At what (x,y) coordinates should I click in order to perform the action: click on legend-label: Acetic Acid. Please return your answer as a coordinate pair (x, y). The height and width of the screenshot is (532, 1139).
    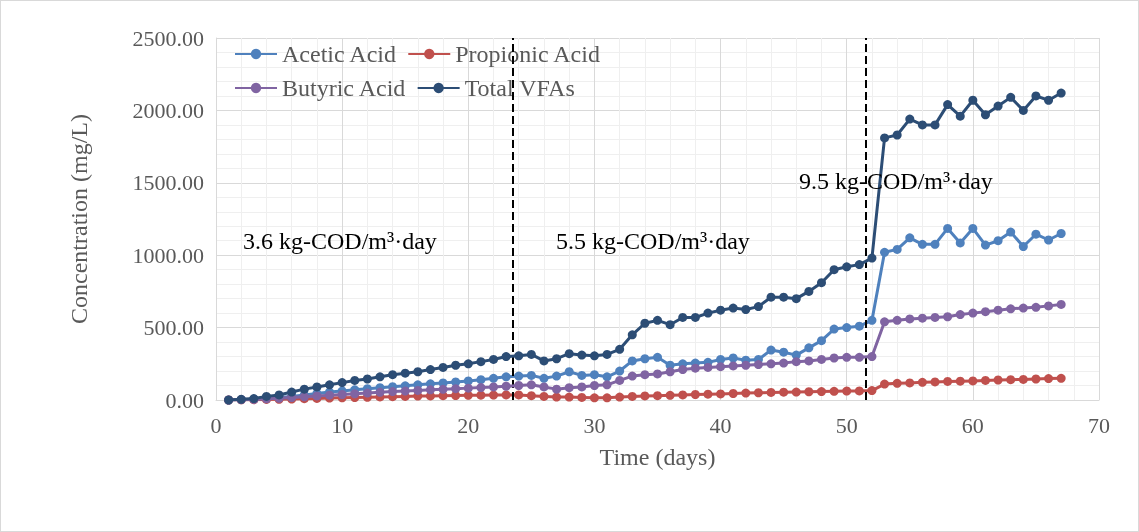
    Looking at the image, I should click on (339, 54).